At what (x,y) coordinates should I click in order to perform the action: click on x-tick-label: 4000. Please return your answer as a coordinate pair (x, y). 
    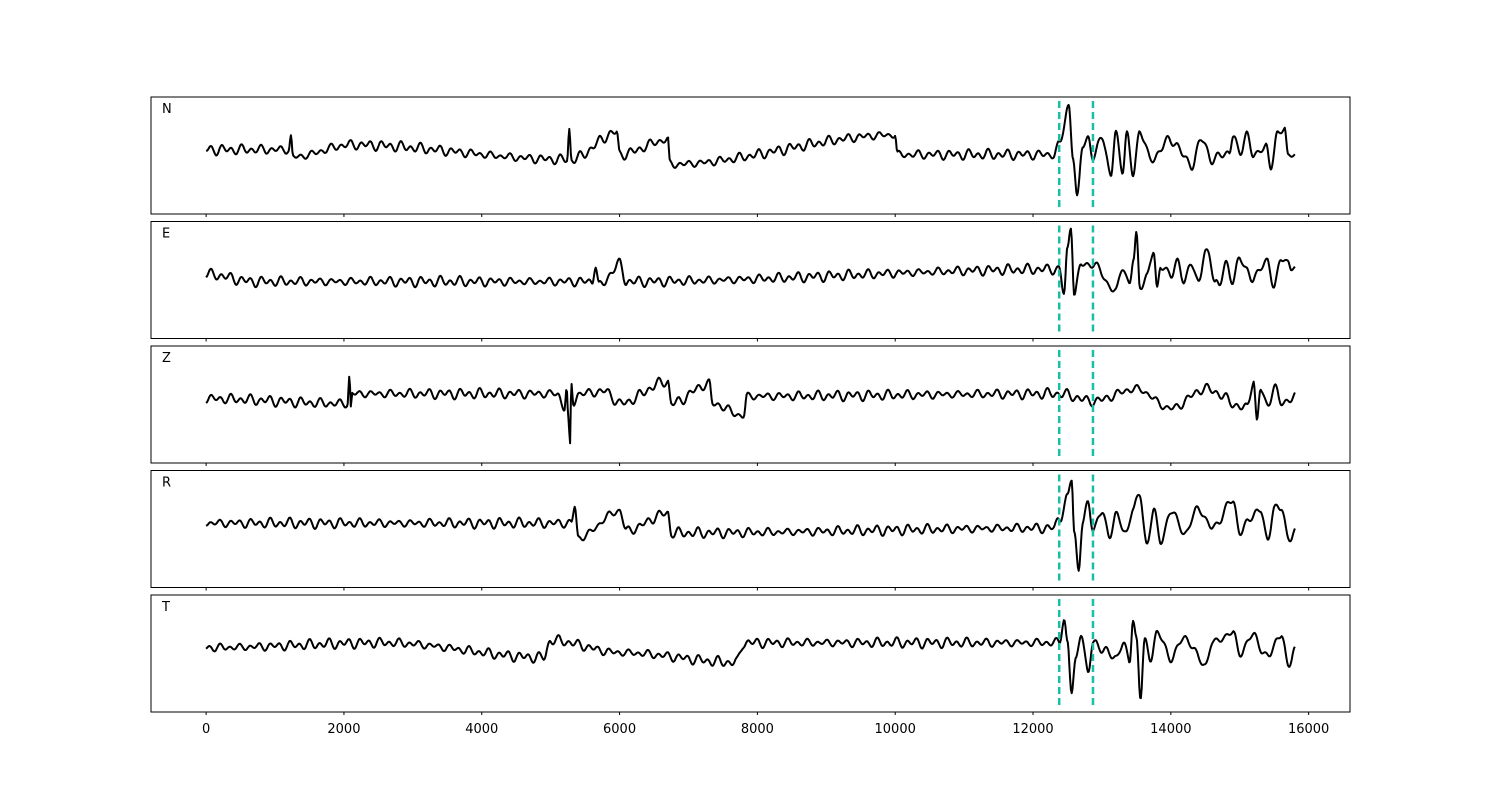
    Looking at the image, I should click on (481, 729).